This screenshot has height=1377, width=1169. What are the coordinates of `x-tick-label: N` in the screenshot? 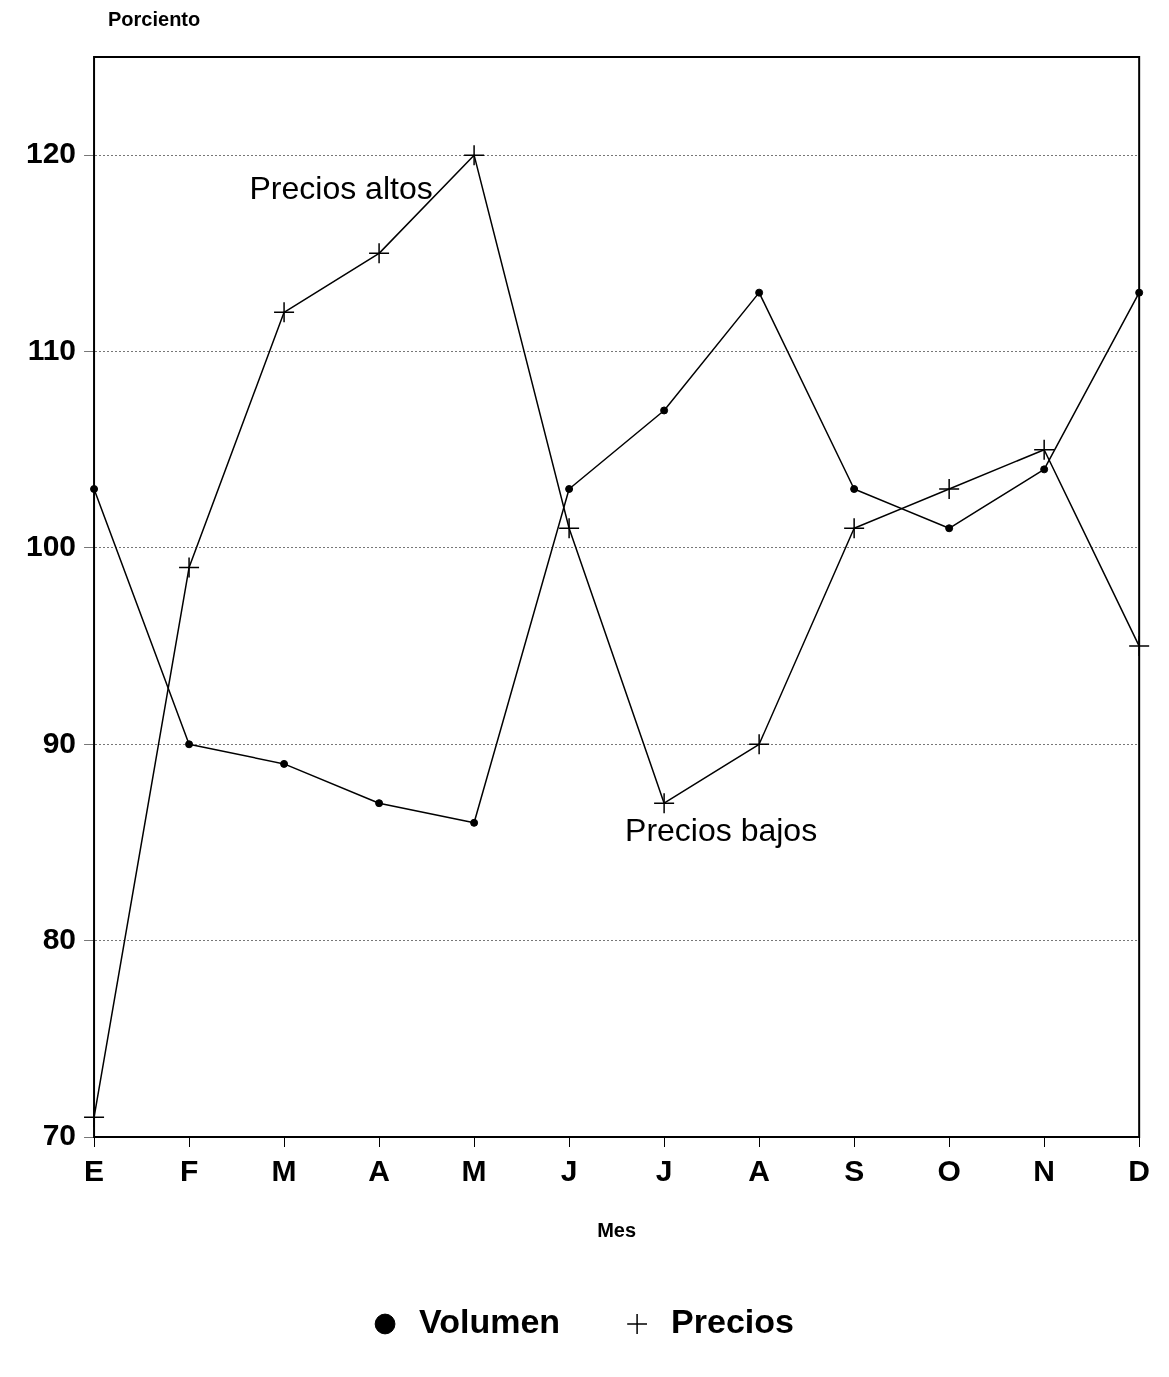 It's located at (1044, 1171).